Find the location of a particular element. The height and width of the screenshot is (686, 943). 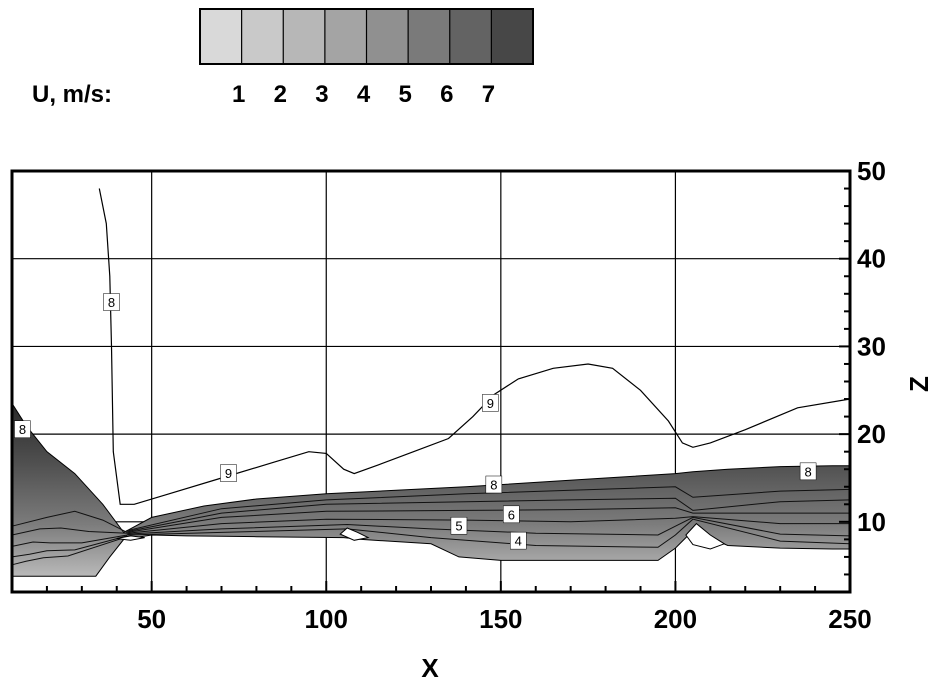

colorbar-level-label: 3 is located at coordinates (321, 94).